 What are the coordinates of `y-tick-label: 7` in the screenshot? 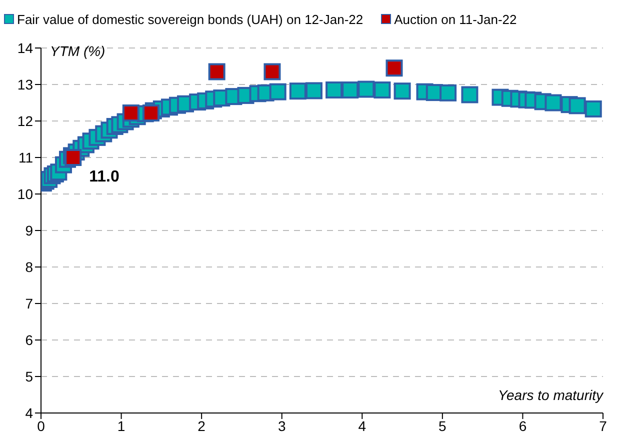 It's located at (29, 303).